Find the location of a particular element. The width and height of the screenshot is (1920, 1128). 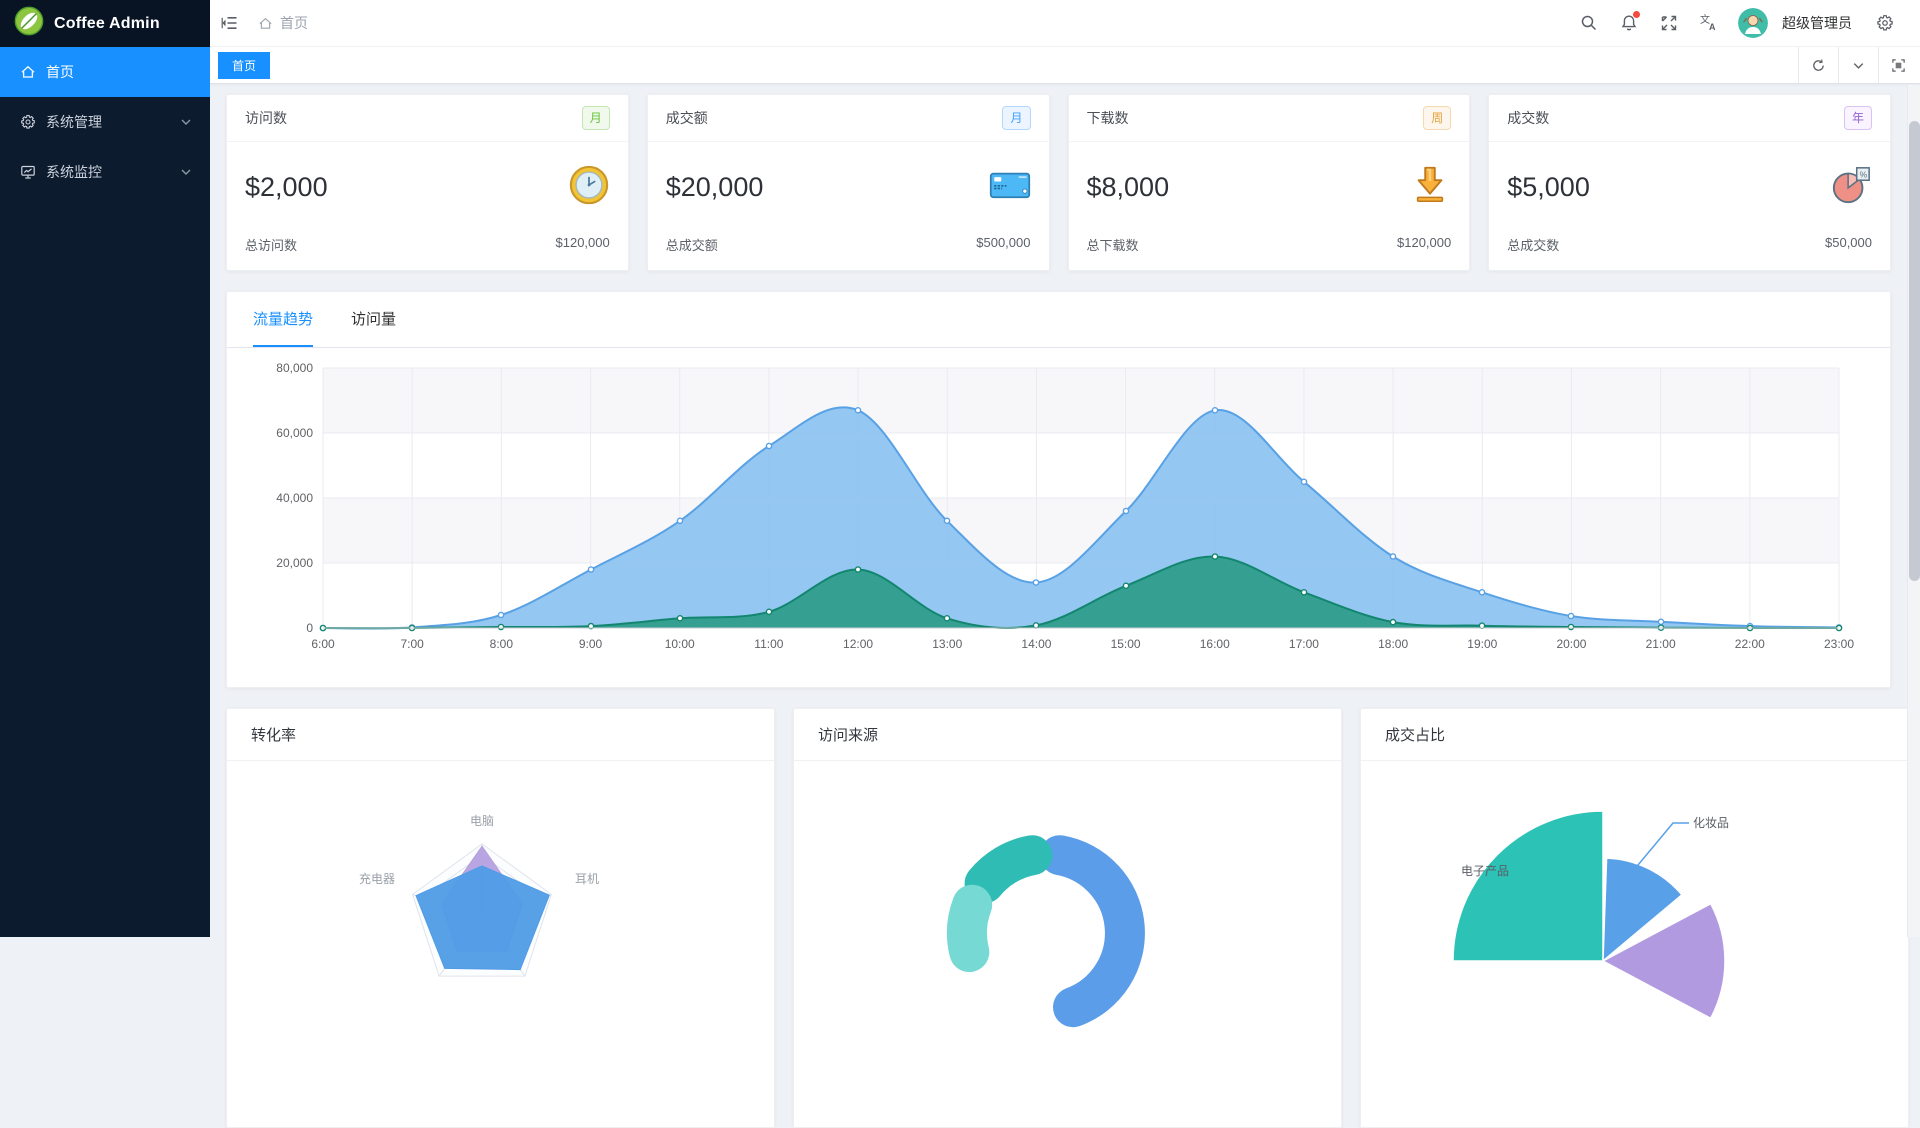

svg-text: 16:00 is located at coordinates (1215, 644).